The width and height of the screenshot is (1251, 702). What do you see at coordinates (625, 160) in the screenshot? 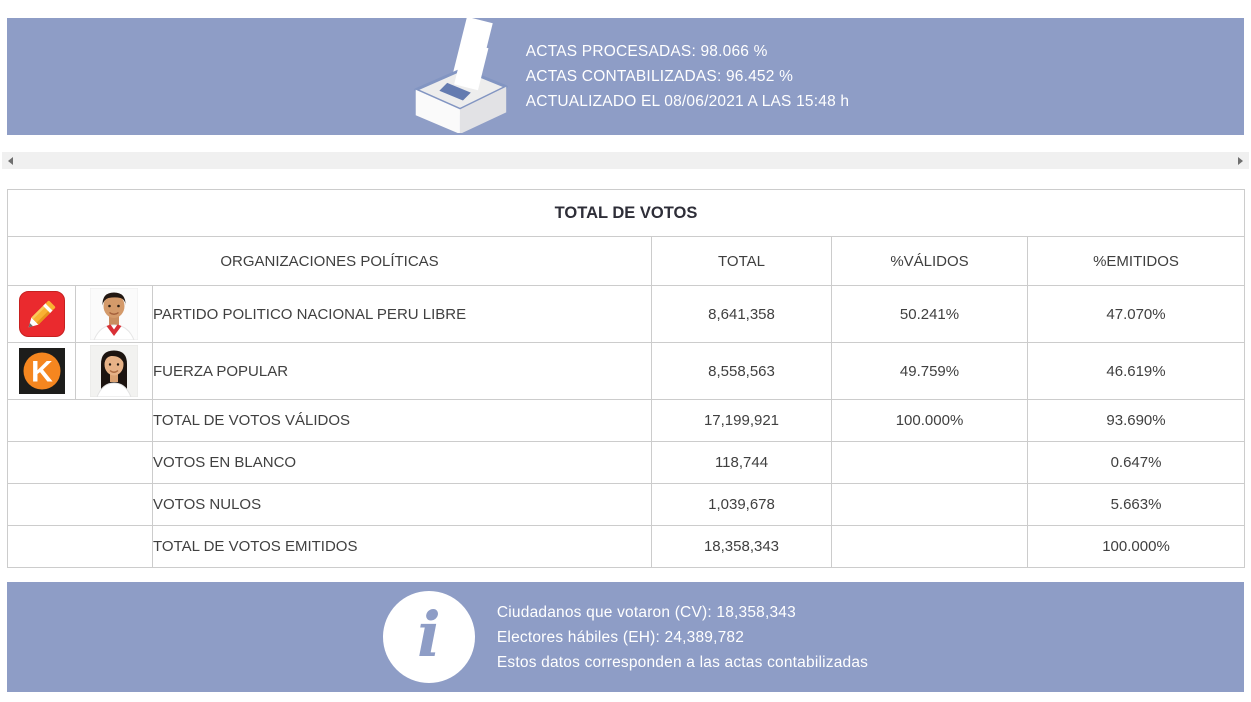
I see `horizontal-scrollbar` at bounding box center [625, 160].